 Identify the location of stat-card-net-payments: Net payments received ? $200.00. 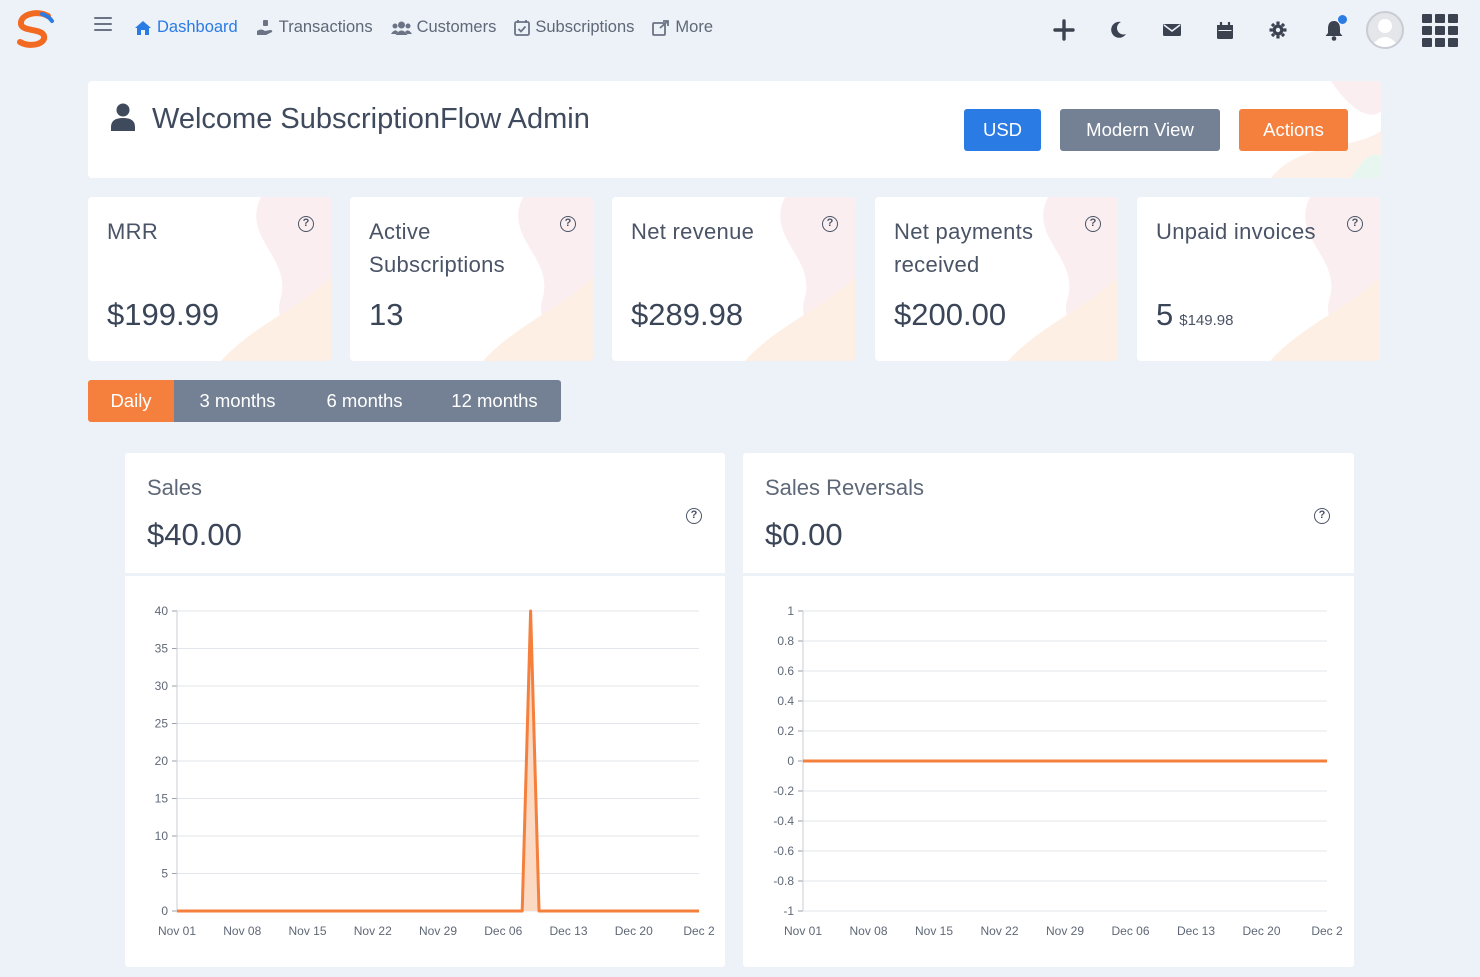
(996, 279).